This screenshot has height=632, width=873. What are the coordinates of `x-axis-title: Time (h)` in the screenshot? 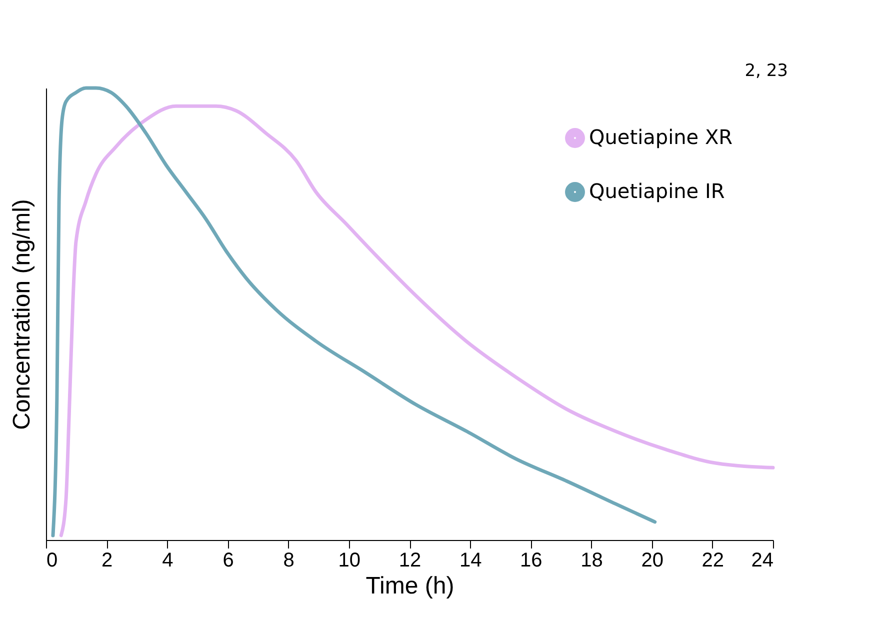 It's located at (410, 586).